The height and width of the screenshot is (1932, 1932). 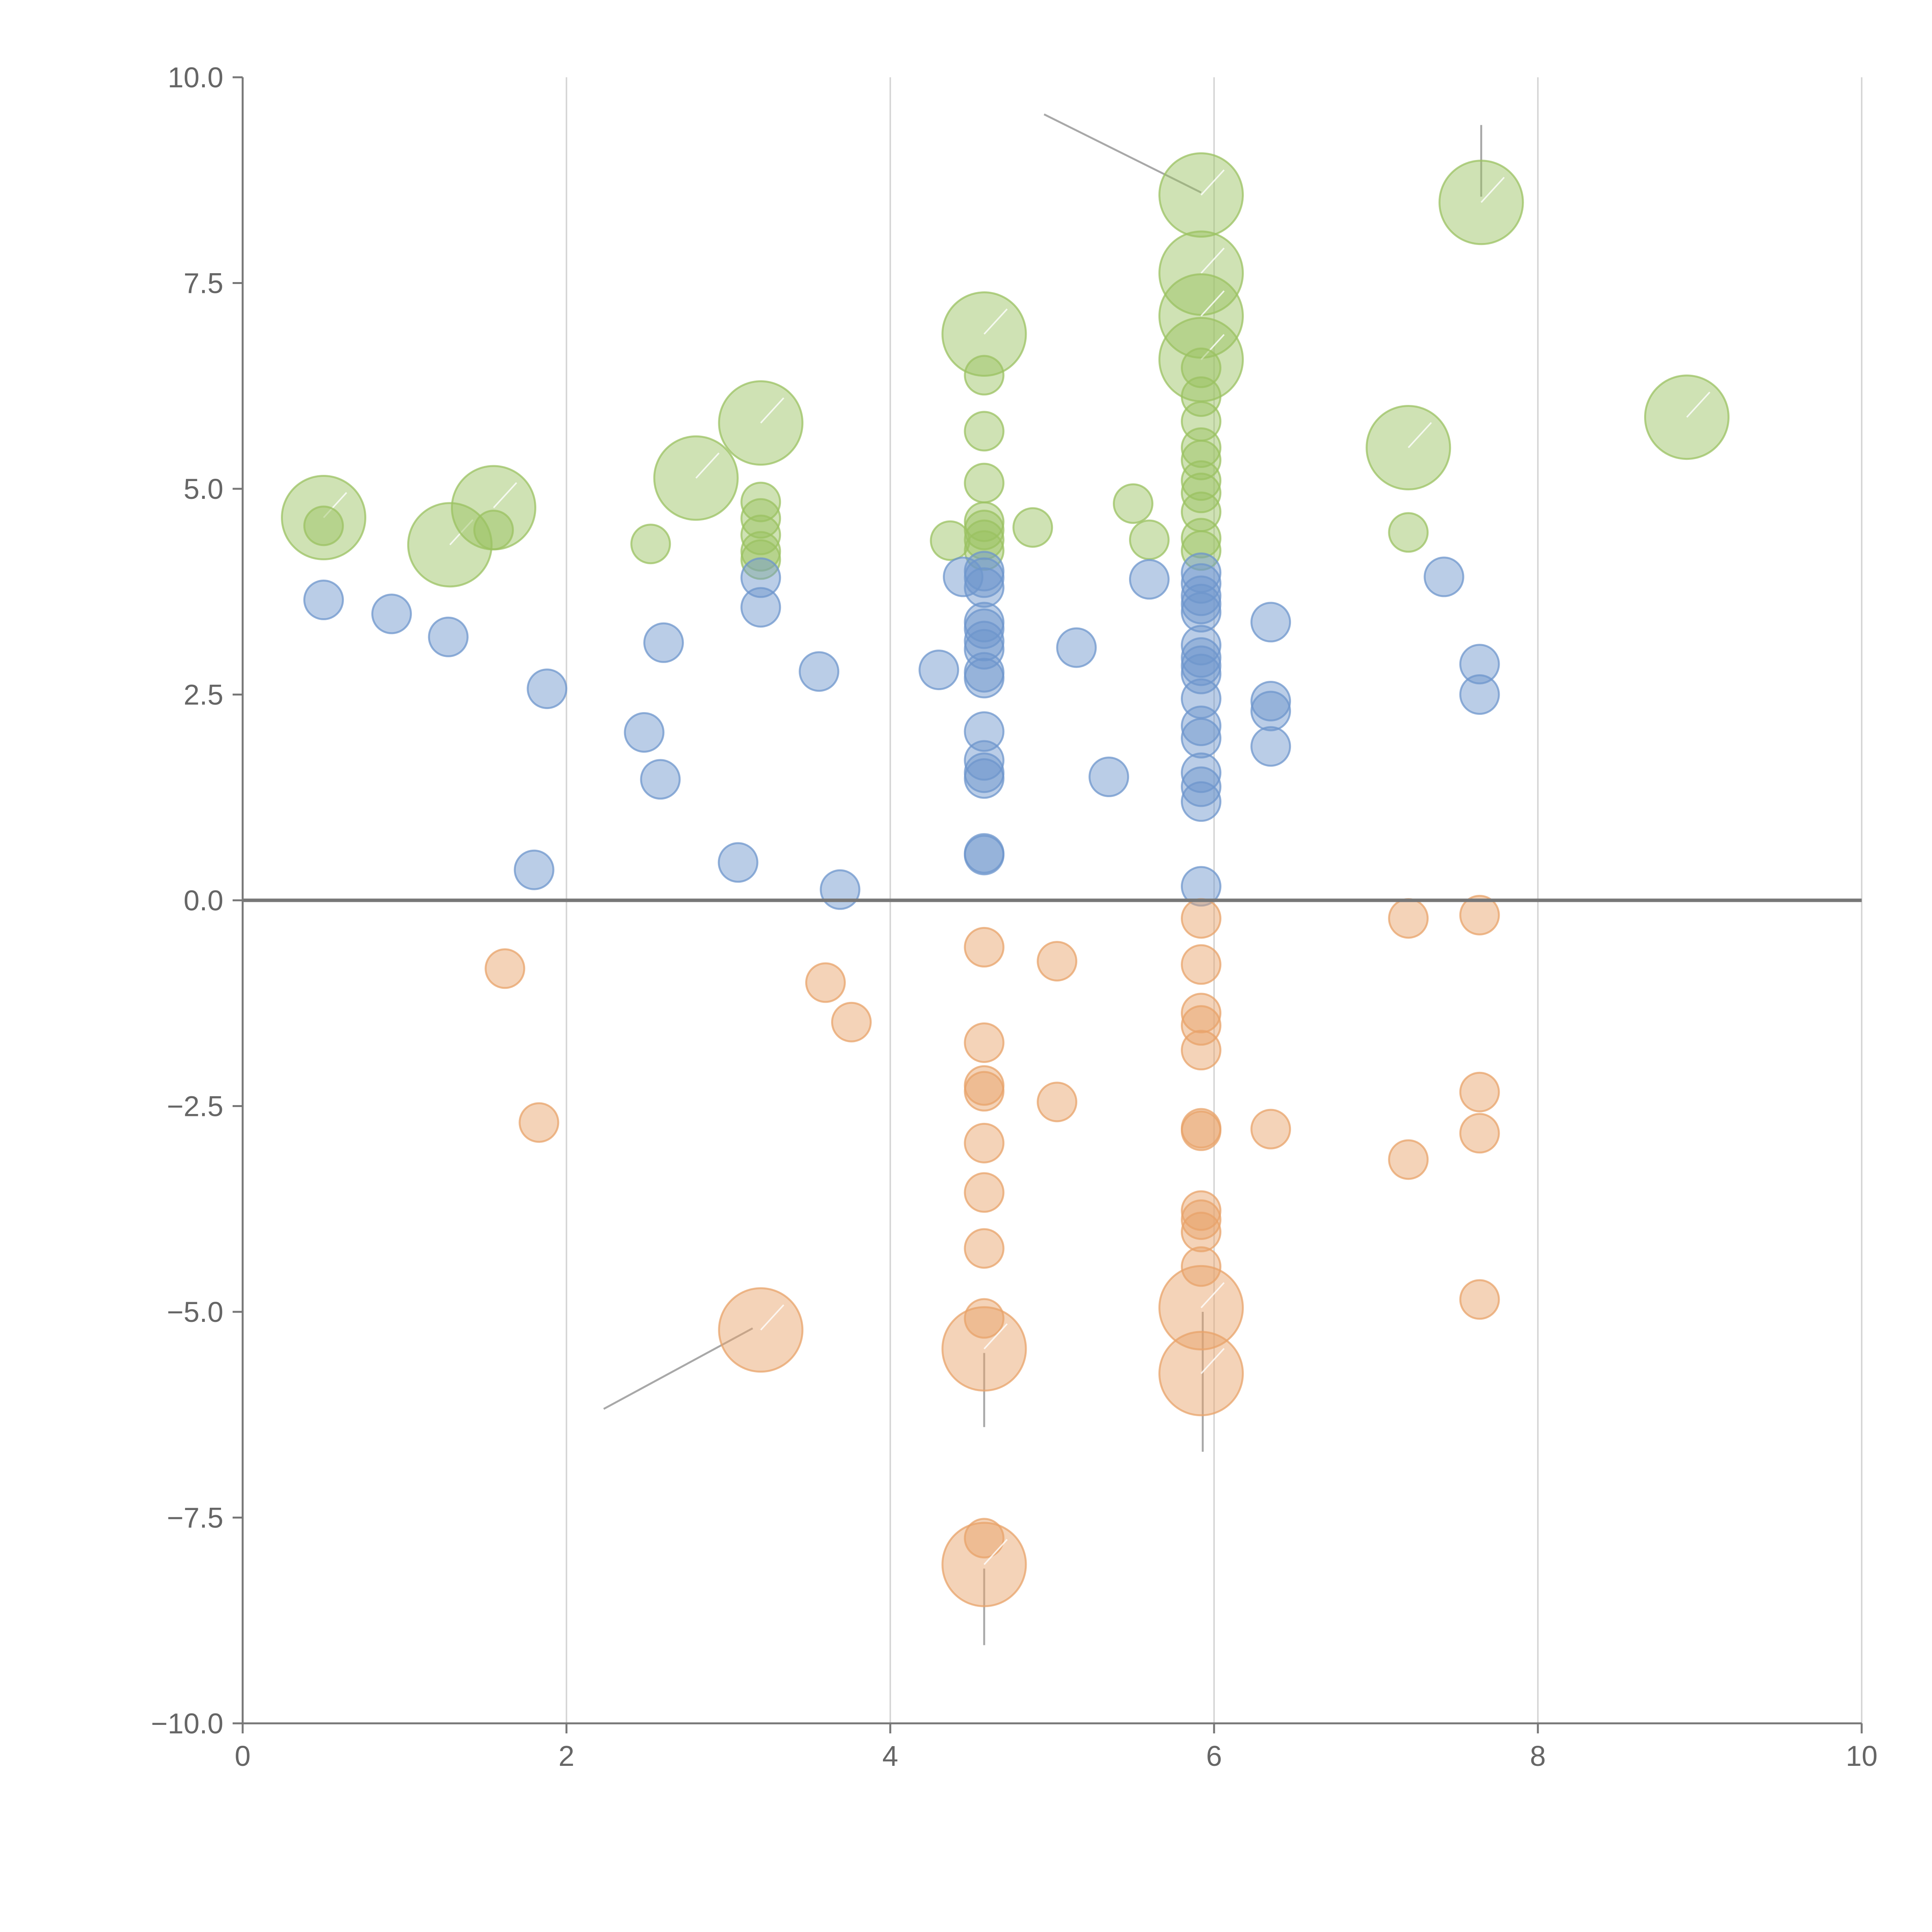 What do you see at coordinates (890, 1756) in the screenshot?
I see `x-tick-label: 4` at bounding box center [890, 1756].